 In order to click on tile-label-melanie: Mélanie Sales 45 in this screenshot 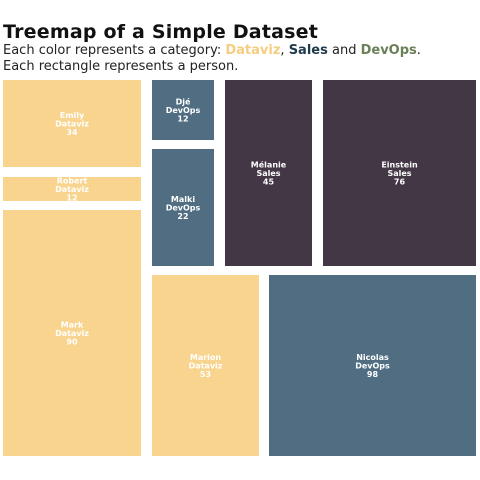, I will do `click(269, 172)`.